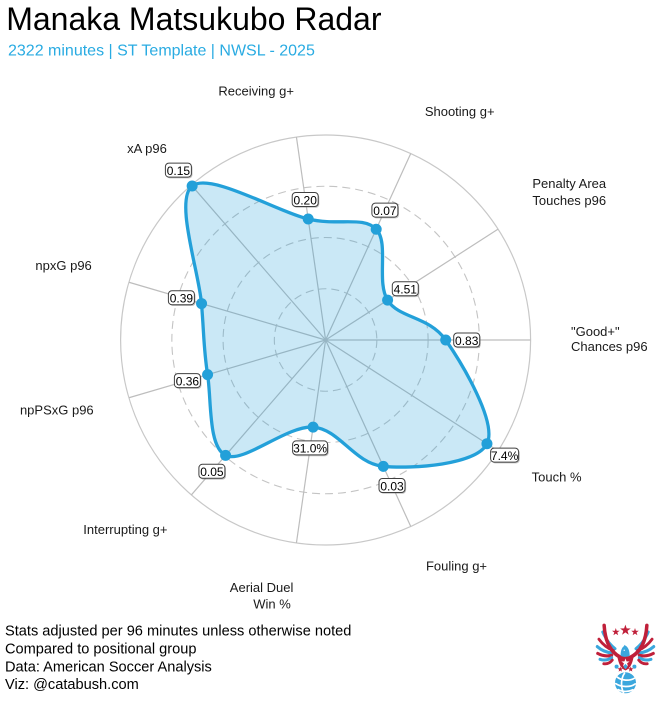 This screenshot has width=660, height=701. Describe the element at coordinates (505, 456) in the screenshot. I see `svg-text: 7.4%` at that location.